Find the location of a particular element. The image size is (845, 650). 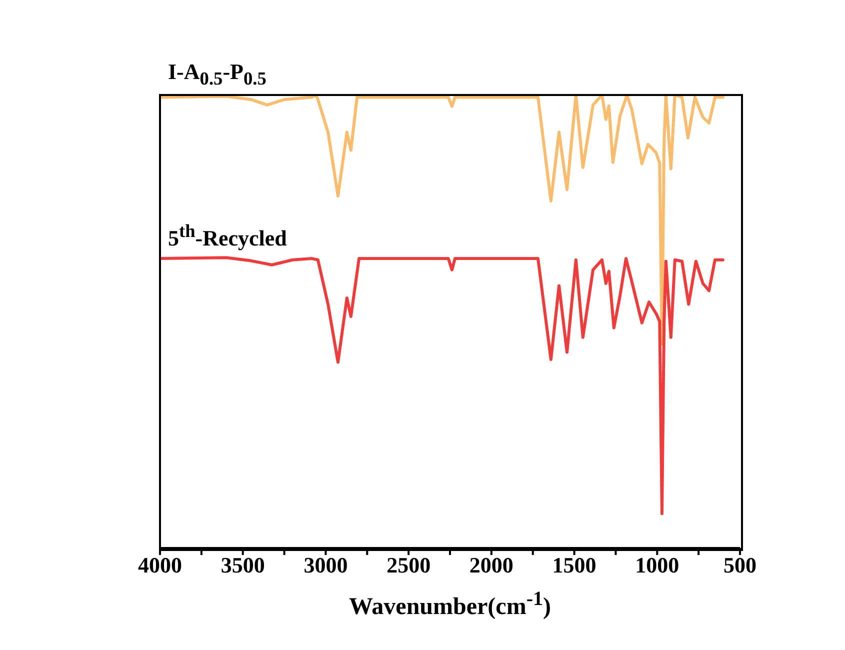

series-label: 5$^{th}$-Recycled is located at coordinates (227, 235).